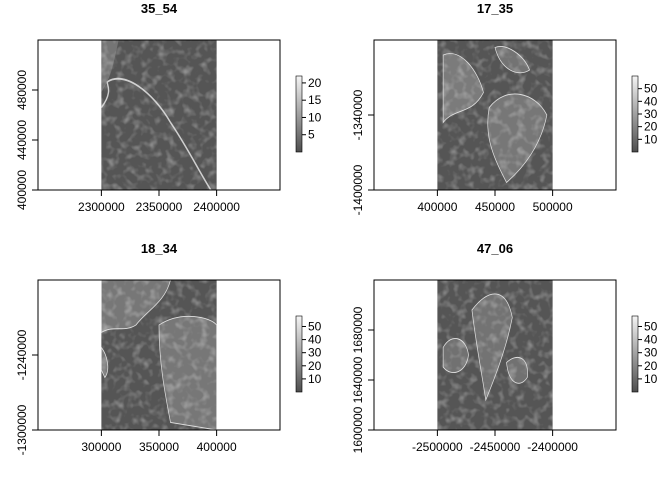 The width and height of the screenshot is (672, 480). I want to click on x-tick-label: 500000, so click(553, 207).